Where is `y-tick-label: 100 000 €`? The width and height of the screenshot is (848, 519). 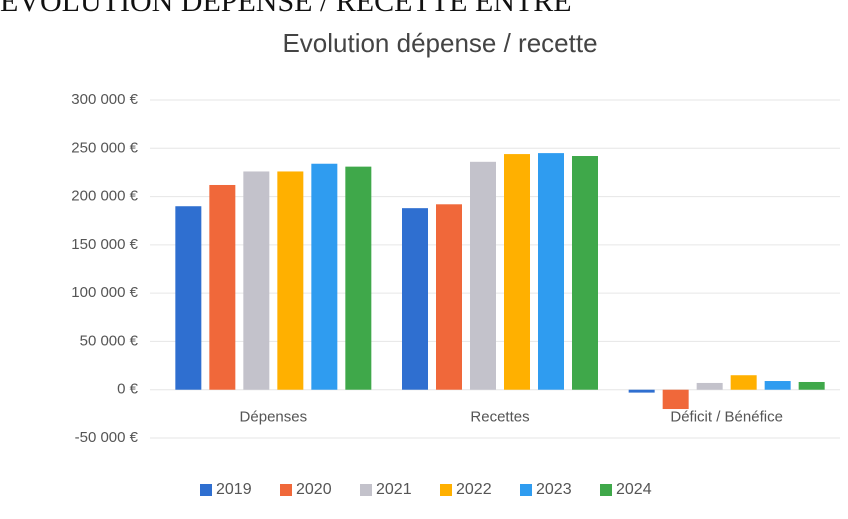 y-tick-label: 100 000 € is located at coordinates (104, 292).